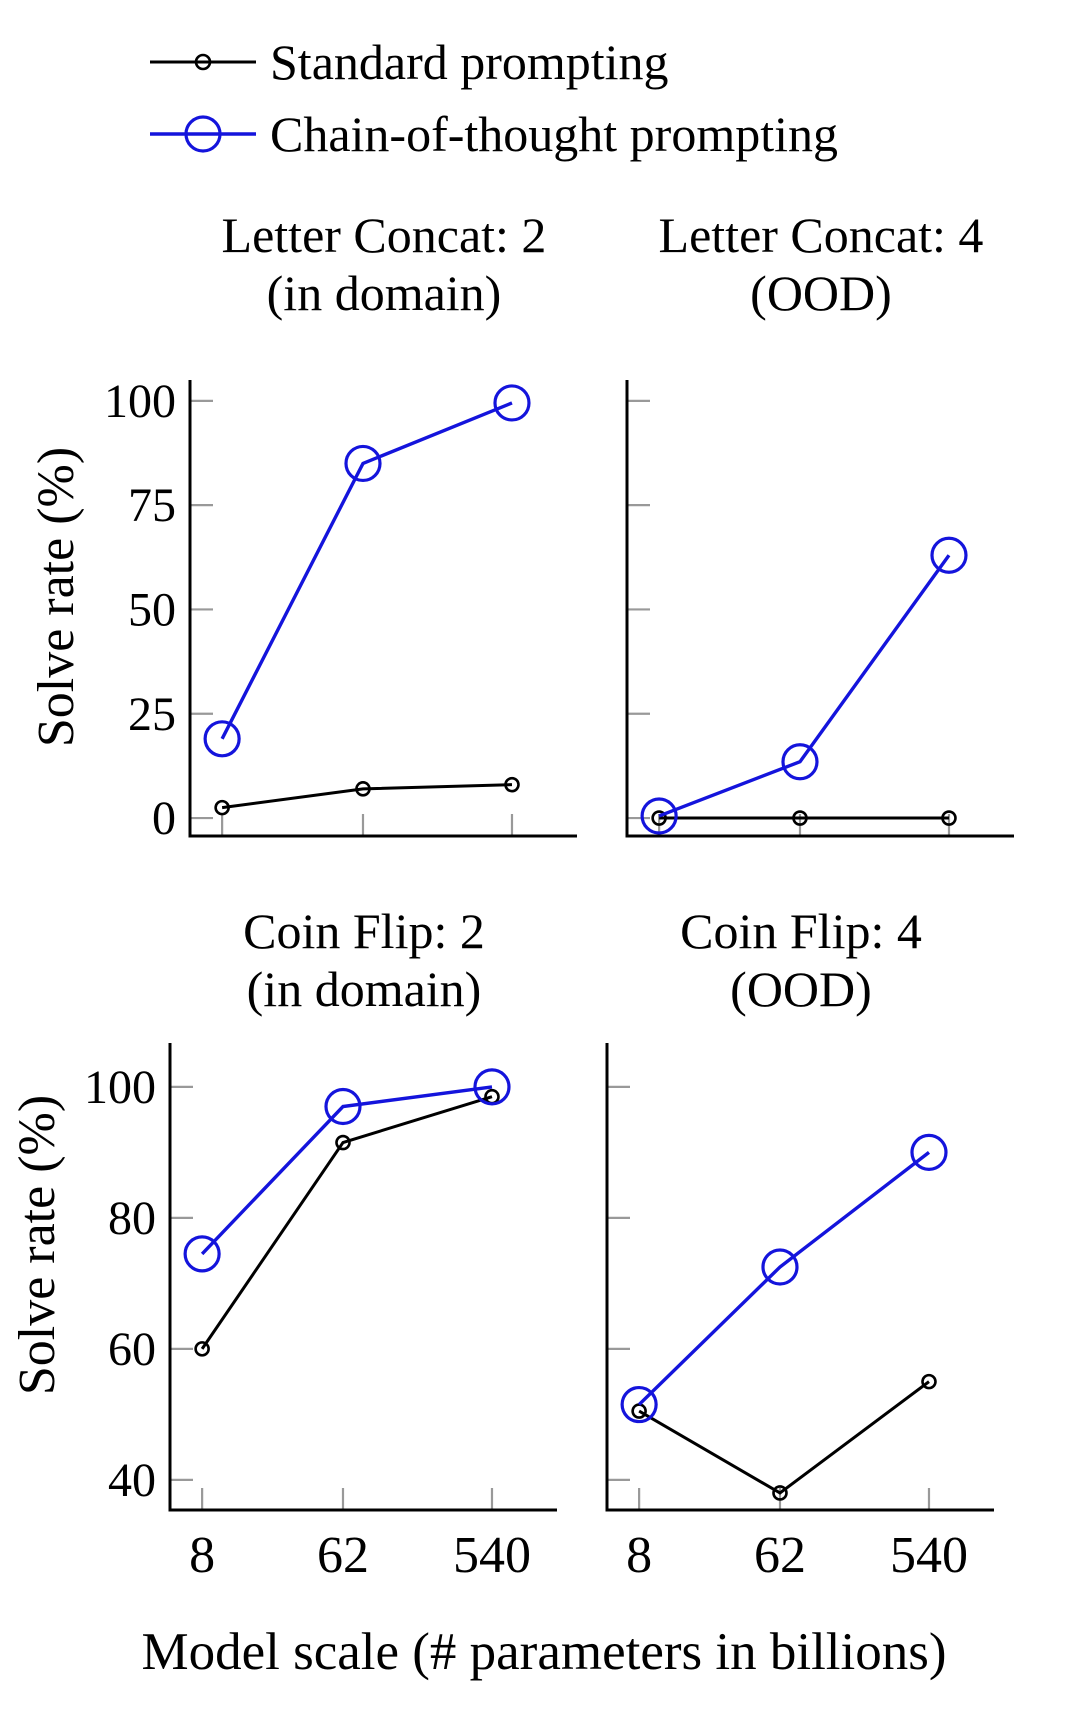  What do you see at coordinates (152, 609) in the screenshot?
I see `y-tick-label: 50` at bounding box center [152, 609].